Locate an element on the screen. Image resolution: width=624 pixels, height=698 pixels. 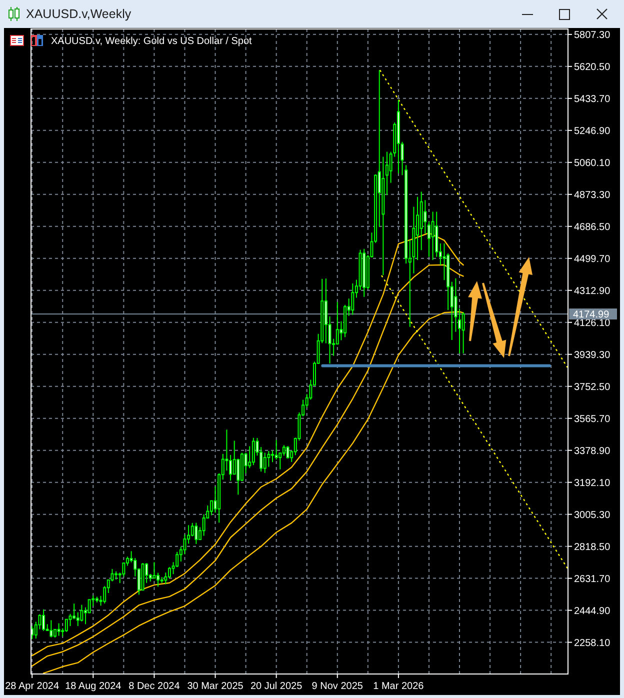
y-tick-label: 4499.70 is located at coordinates (592, 259).